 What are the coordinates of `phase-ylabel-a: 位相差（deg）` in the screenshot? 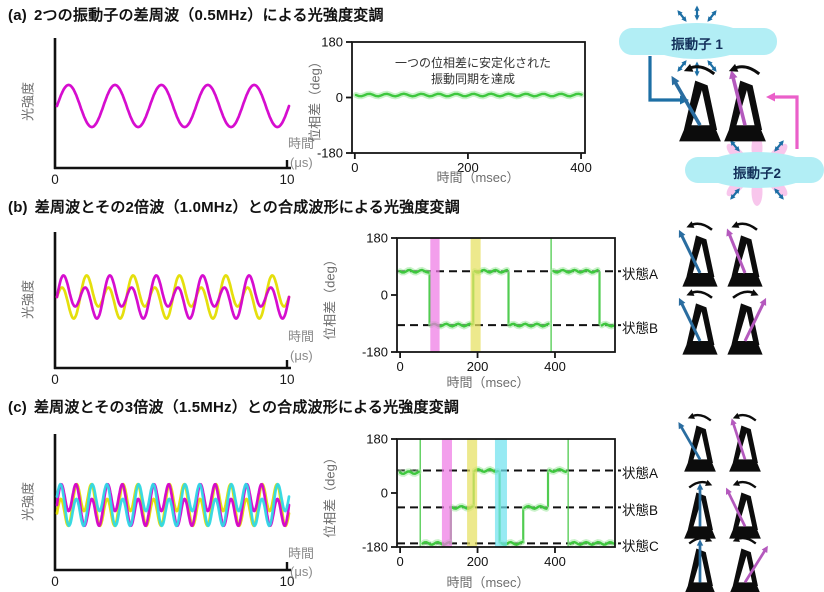 It's located at (315, 98).